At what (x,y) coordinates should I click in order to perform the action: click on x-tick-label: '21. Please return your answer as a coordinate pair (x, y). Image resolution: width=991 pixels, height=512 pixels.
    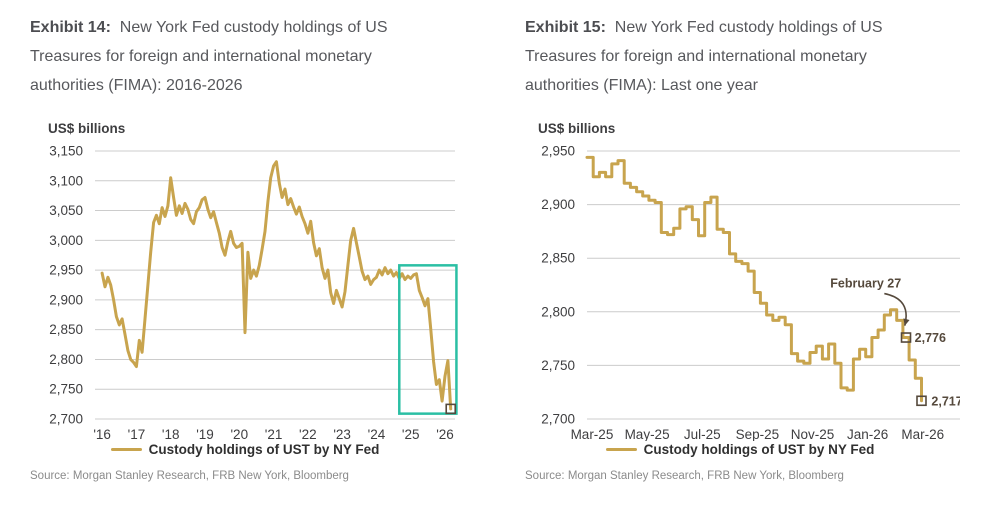
    Looking at the image, I should click on (274, 434).